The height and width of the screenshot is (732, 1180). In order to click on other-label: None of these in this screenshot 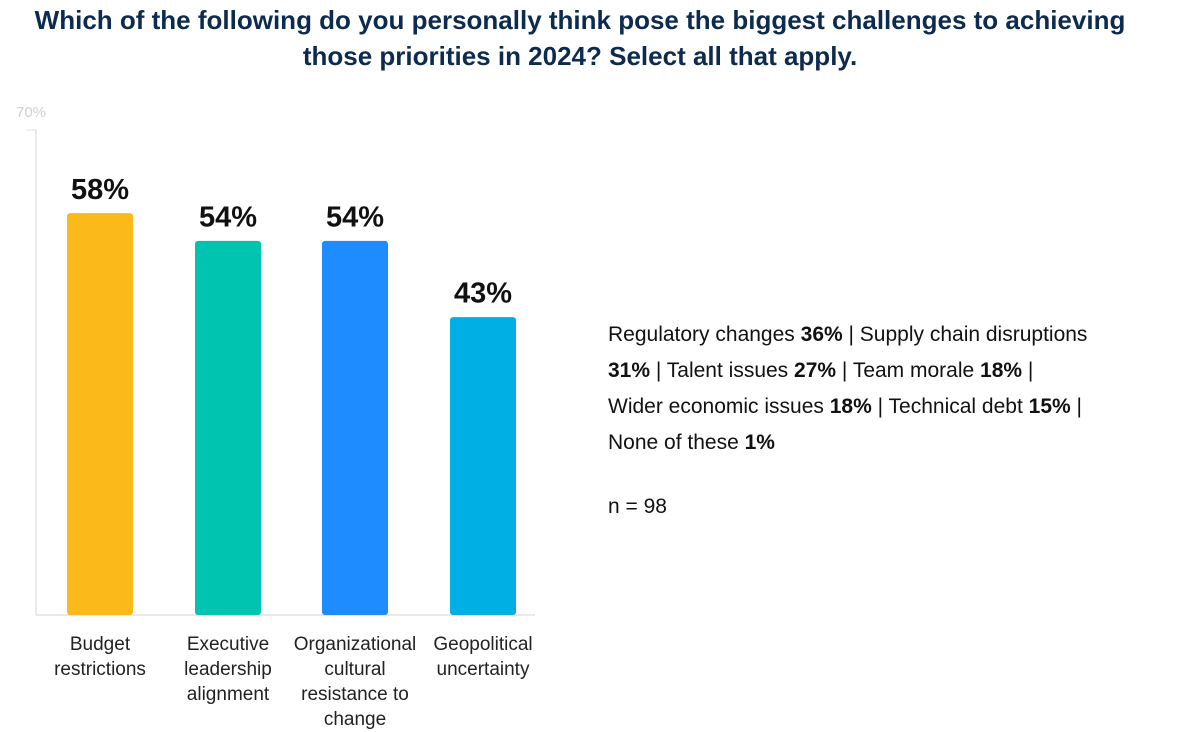, I will do `click(673, 442)`.